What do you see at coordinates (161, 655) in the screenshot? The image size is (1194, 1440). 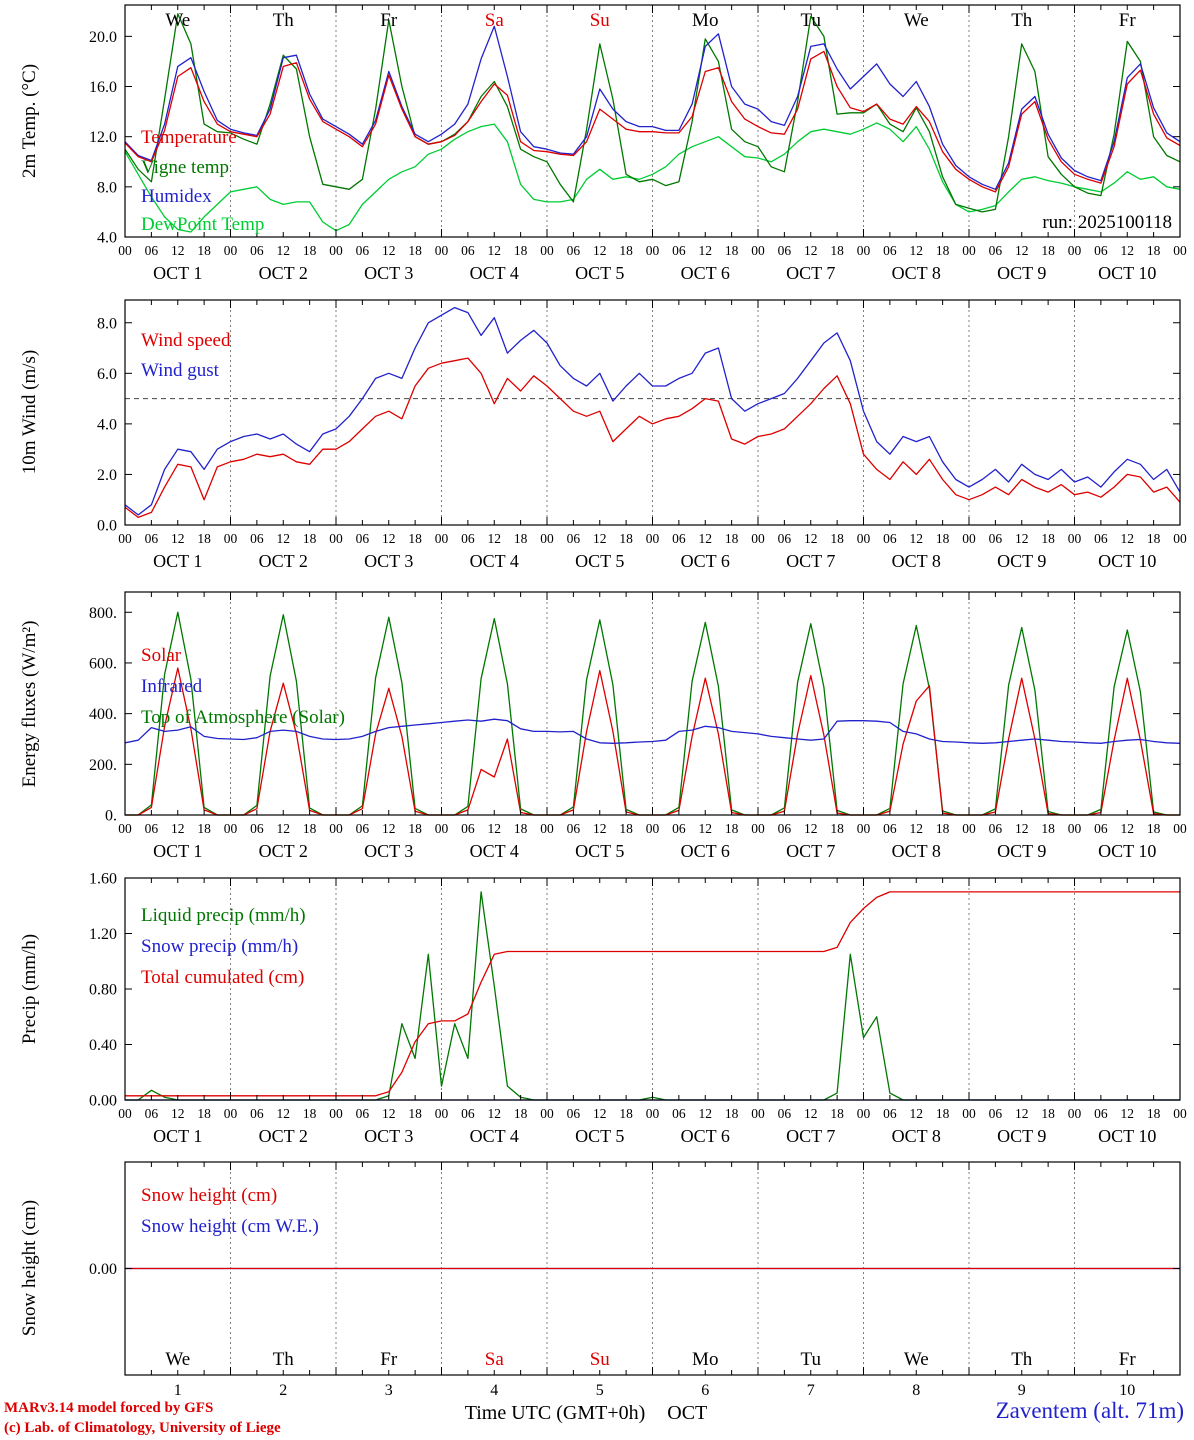 I see `legend-solar: Solar` at bounding box center [161, 655].